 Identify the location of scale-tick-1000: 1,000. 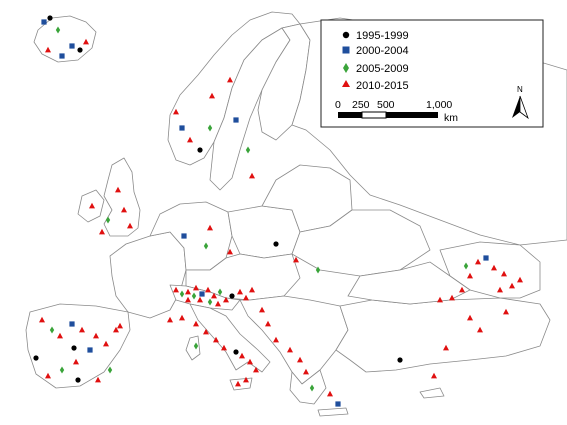
(439, 105).